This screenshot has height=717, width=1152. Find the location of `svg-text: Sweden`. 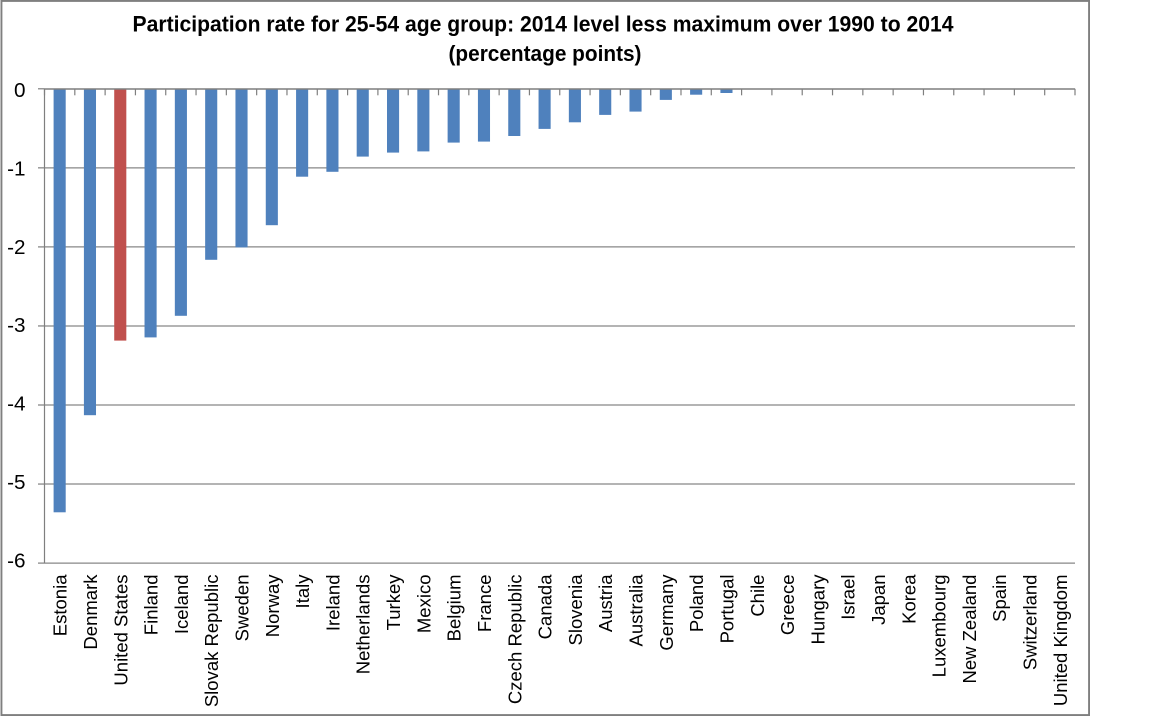

svg-text: Sweden is located at coordinates (242, 608).